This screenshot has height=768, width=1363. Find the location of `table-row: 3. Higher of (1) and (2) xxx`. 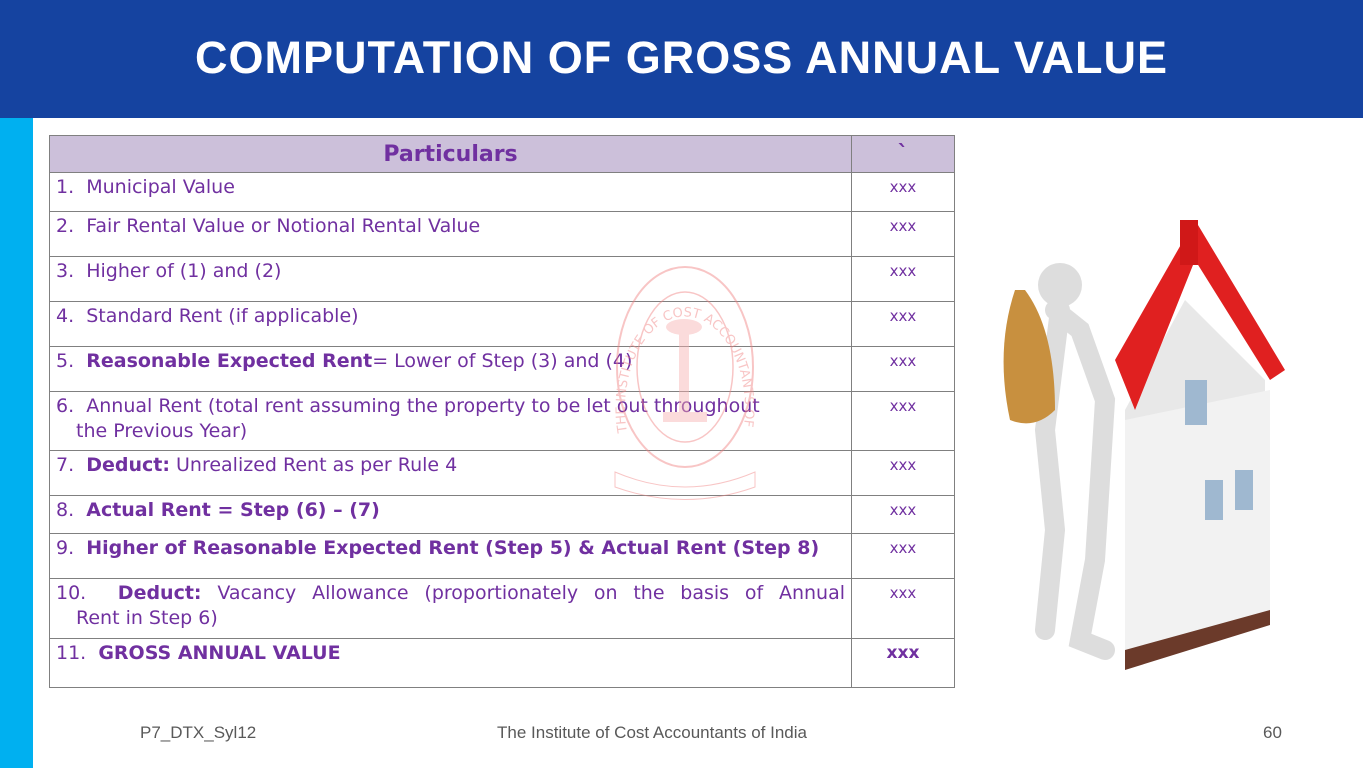

table-row: 3. Higher of (1) and (2) xxx is located at coordinates (502, 279).